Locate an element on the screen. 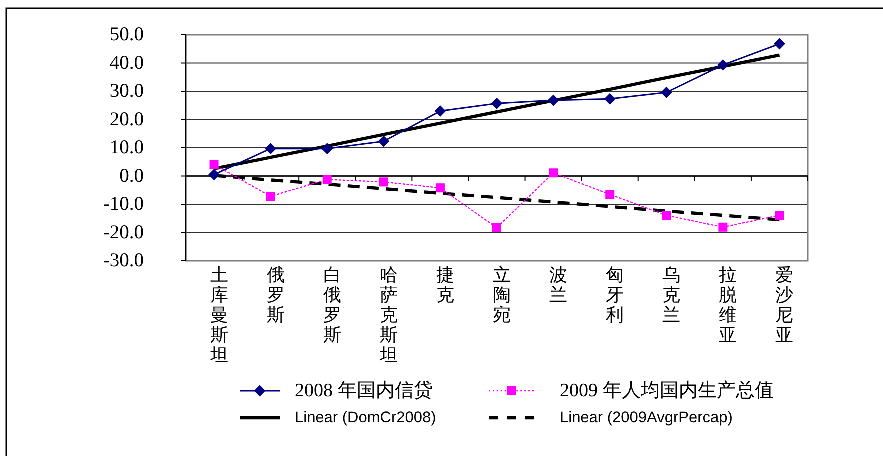 This screenshot has height=456, width=883. y-tick-label: -20.0 is located at coordinates (123, 233).